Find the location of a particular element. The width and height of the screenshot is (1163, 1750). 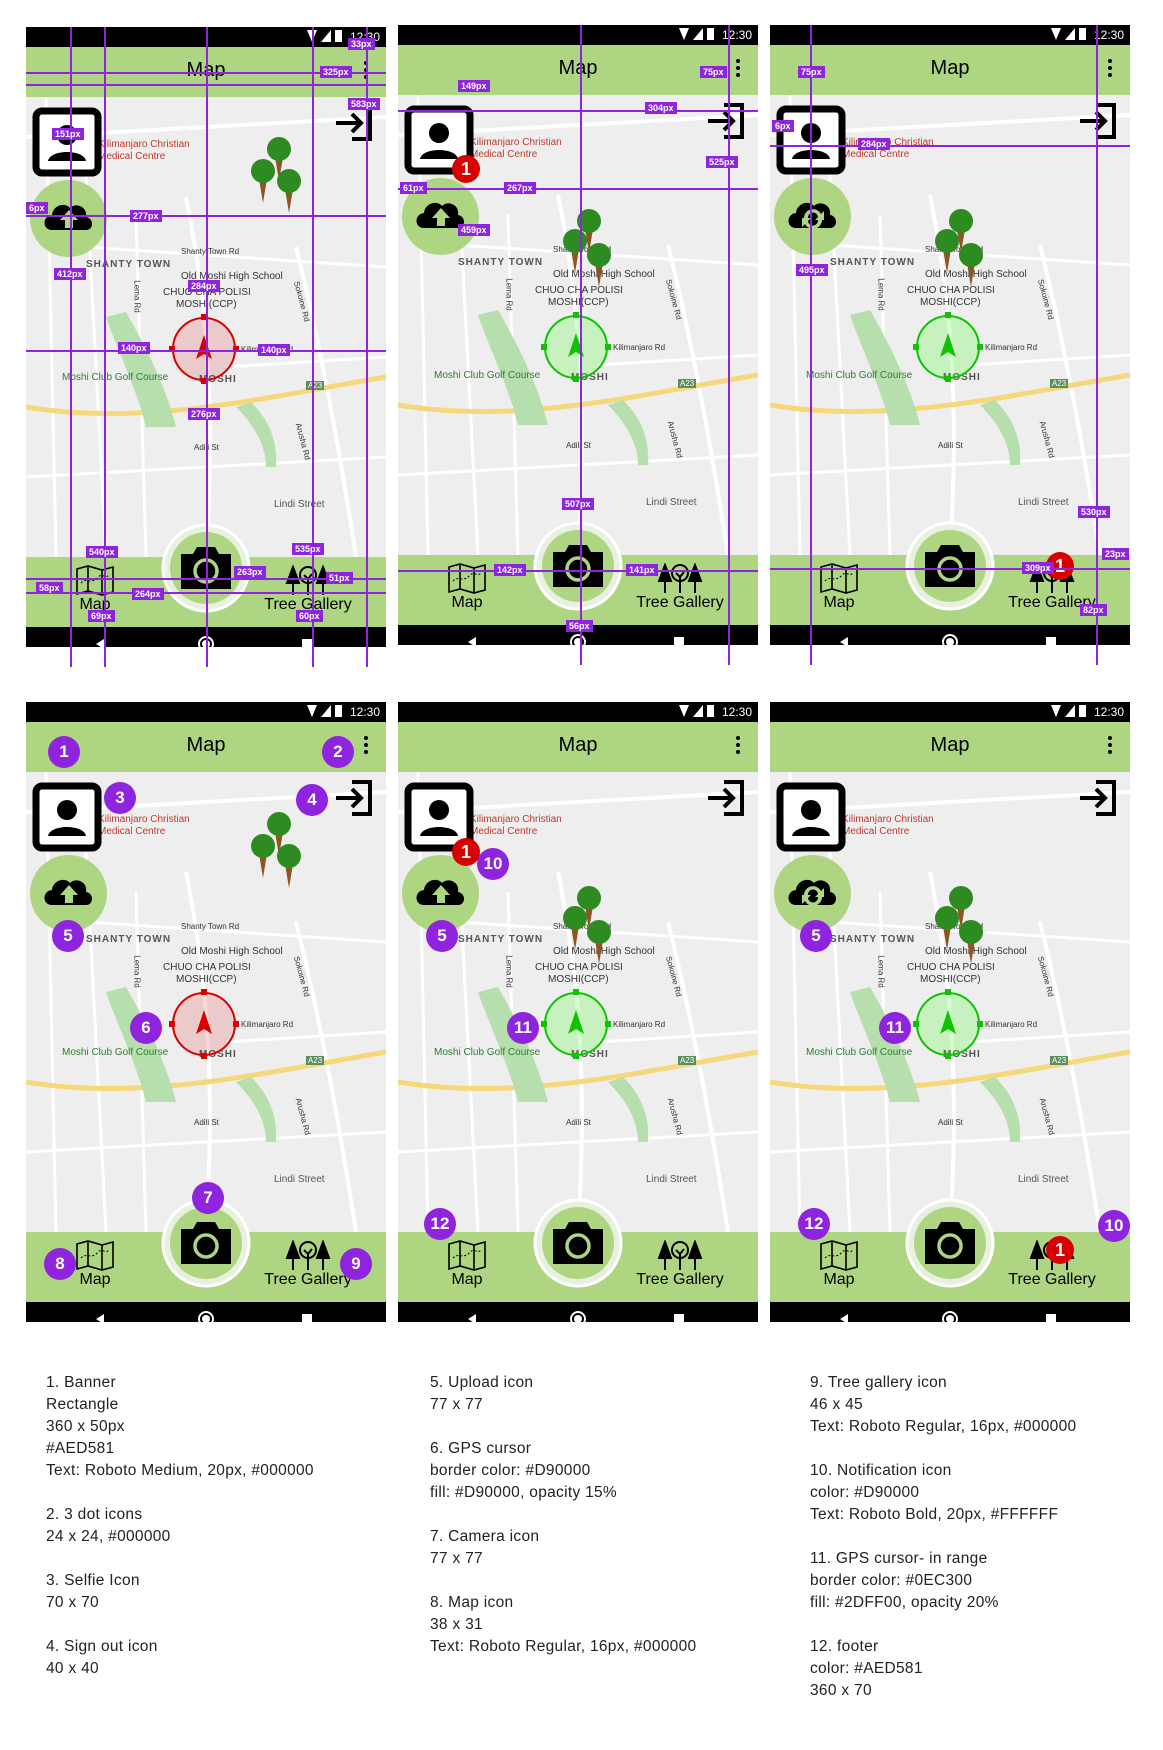

measurement-label: 140px is located at coordinates (134, 348).